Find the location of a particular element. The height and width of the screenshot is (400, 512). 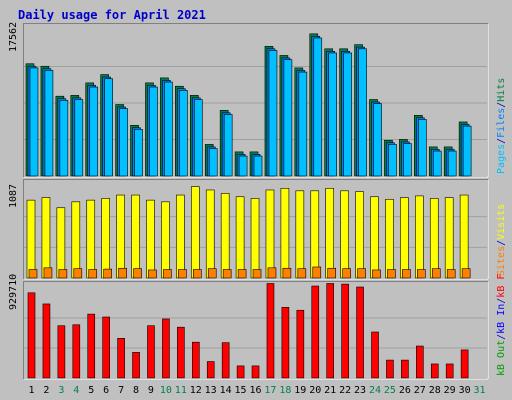

day-label-4: 4 is located at coordinates (76, 390).